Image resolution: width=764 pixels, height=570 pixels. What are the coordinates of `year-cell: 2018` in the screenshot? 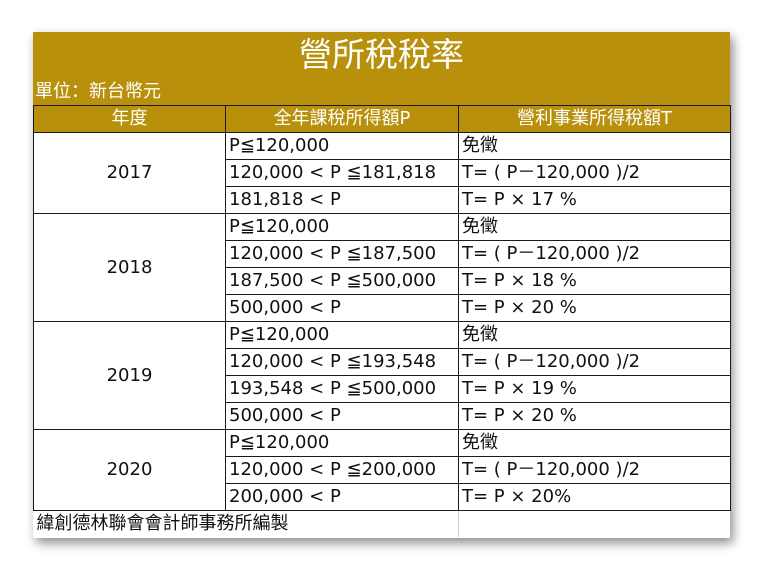 It's located at (129, 267).